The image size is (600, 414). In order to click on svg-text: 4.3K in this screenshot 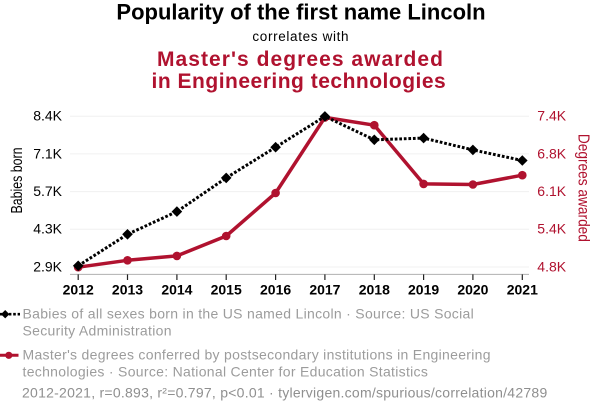, I will do `click(47, 229)`.